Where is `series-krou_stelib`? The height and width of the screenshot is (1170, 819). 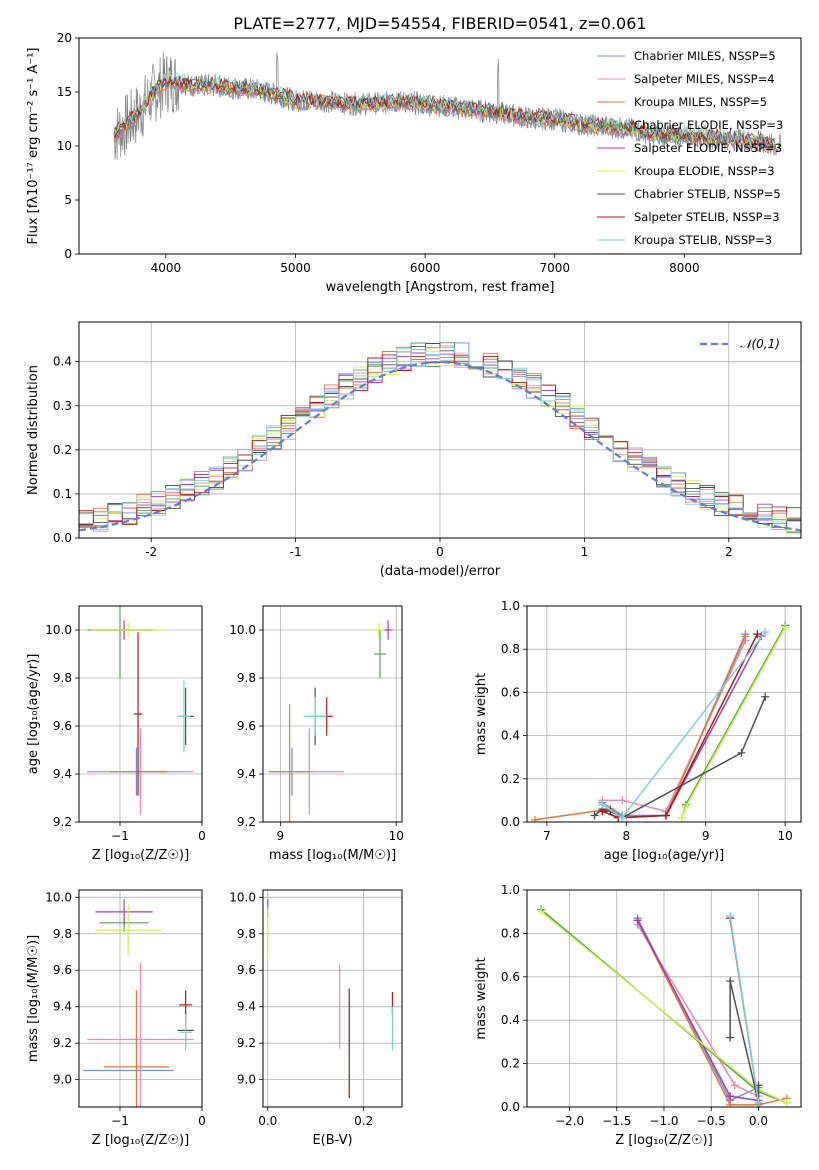 series-krou_stelib is located at coordinates (744, 1009).